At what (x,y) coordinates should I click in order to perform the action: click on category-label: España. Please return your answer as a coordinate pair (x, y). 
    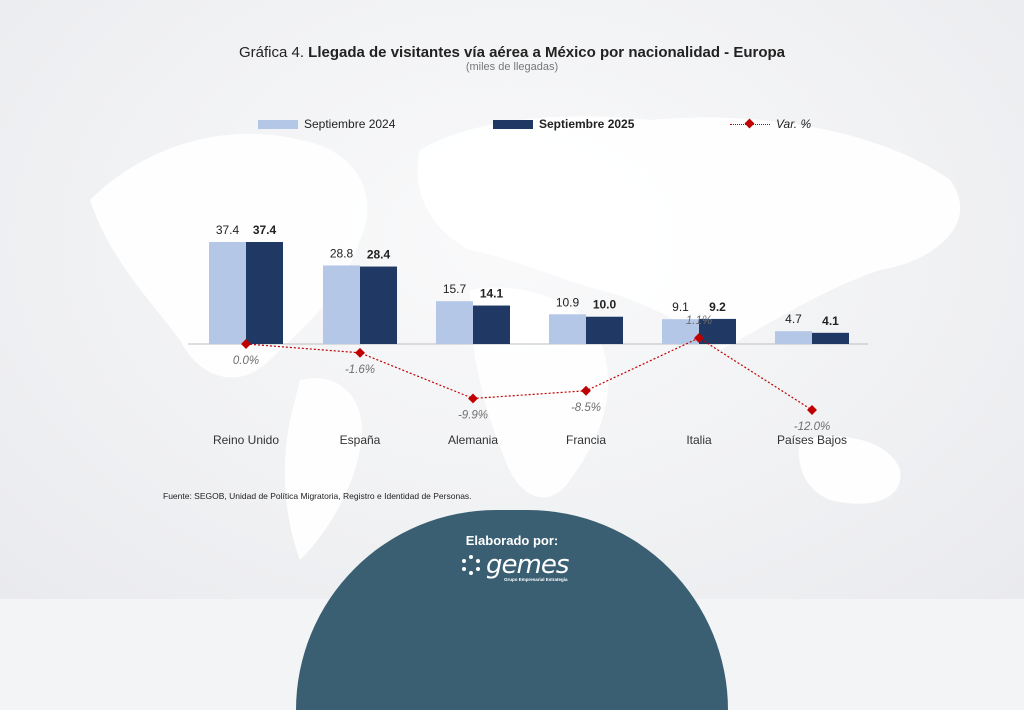
    Looking at the image, I should click on (360, 440).